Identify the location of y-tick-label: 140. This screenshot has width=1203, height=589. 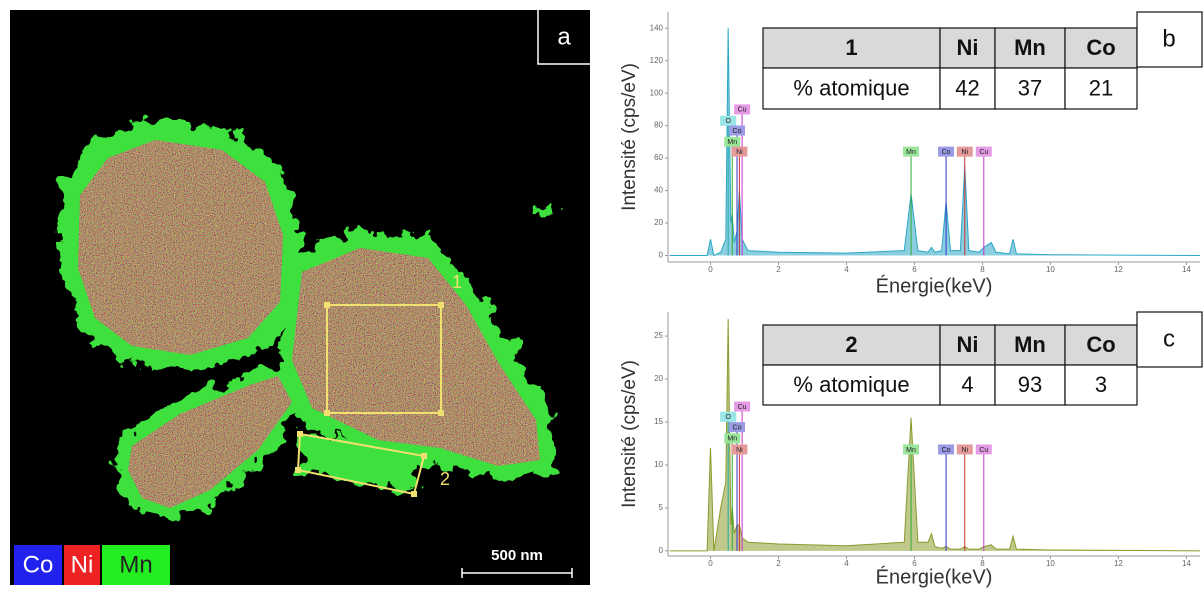
(657, 27).